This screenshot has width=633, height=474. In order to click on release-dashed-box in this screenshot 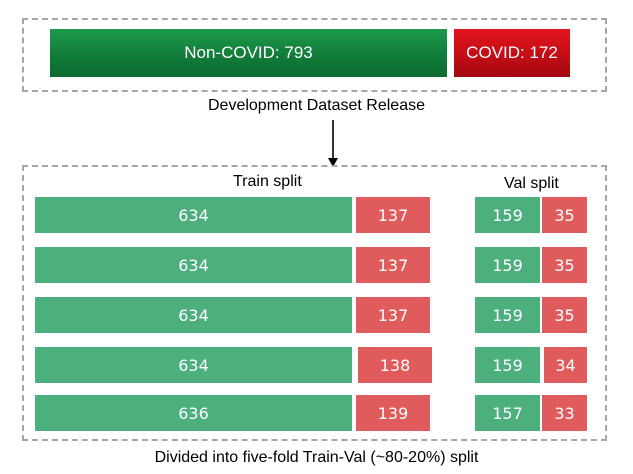, I will do `click(314, 55)`.